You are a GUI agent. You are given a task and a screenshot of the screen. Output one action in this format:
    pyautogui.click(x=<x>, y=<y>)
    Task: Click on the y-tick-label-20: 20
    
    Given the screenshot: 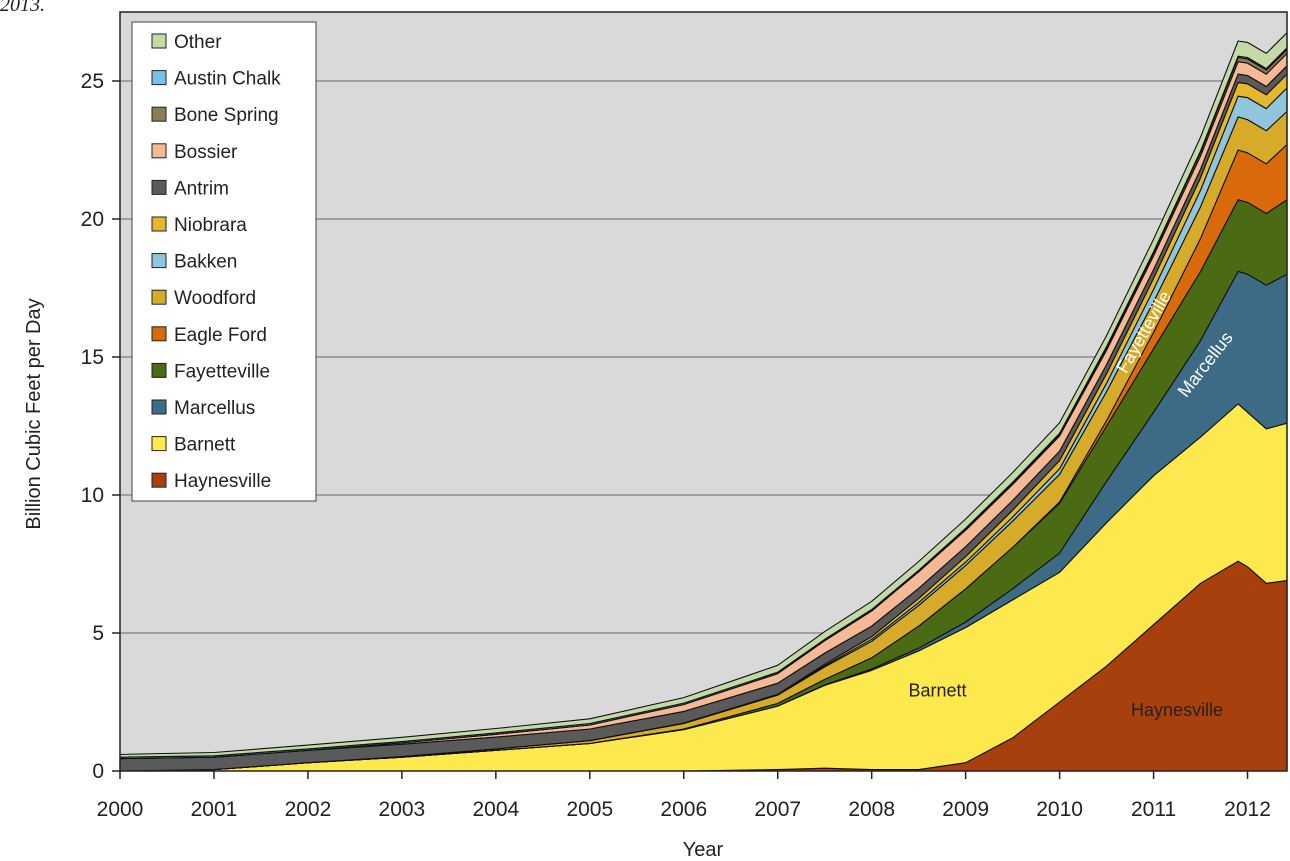 What is the action you would take?
    pyautogui.click(x=92, y=219)
    